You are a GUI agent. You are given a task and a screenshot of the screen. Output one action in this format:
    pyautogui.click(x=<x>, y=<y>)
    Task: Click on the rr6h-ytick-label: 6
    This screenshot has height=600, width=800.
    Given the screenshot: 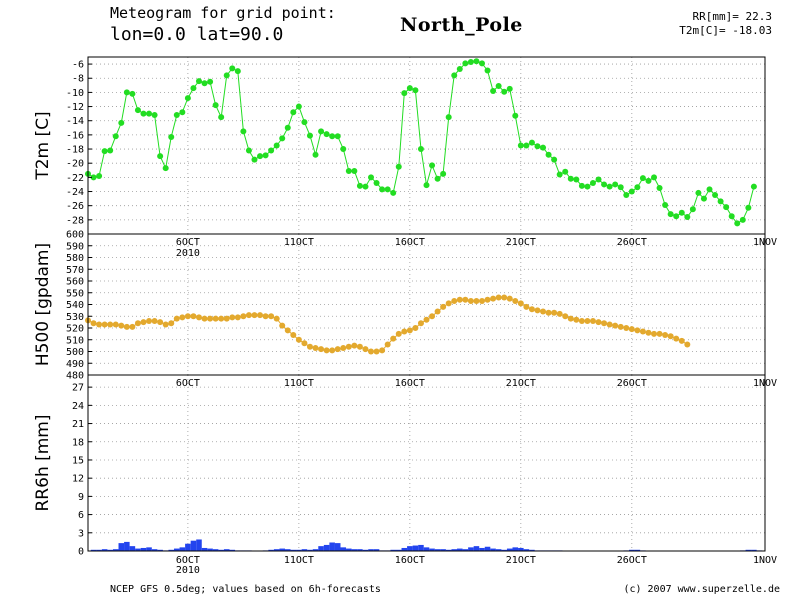 What is the action you would take?
    pyautogui.click(x=81, y=515)
    